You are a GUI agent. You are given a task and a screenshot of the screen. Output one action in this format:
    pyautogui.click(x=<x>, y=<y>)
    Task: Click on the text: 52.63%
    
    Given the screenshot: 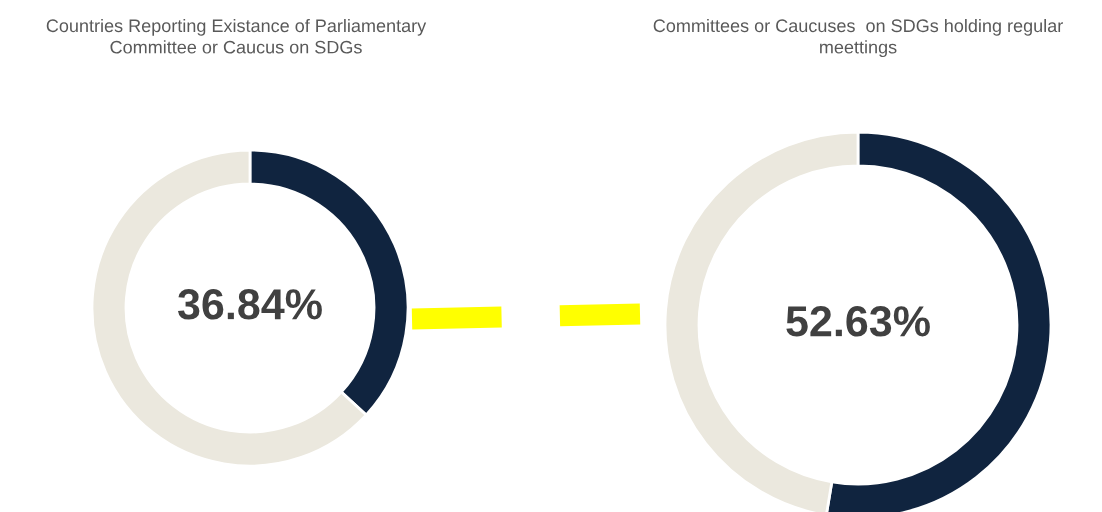 What is the action you would take?
    pyautogui.click(x=858, y=321)
    